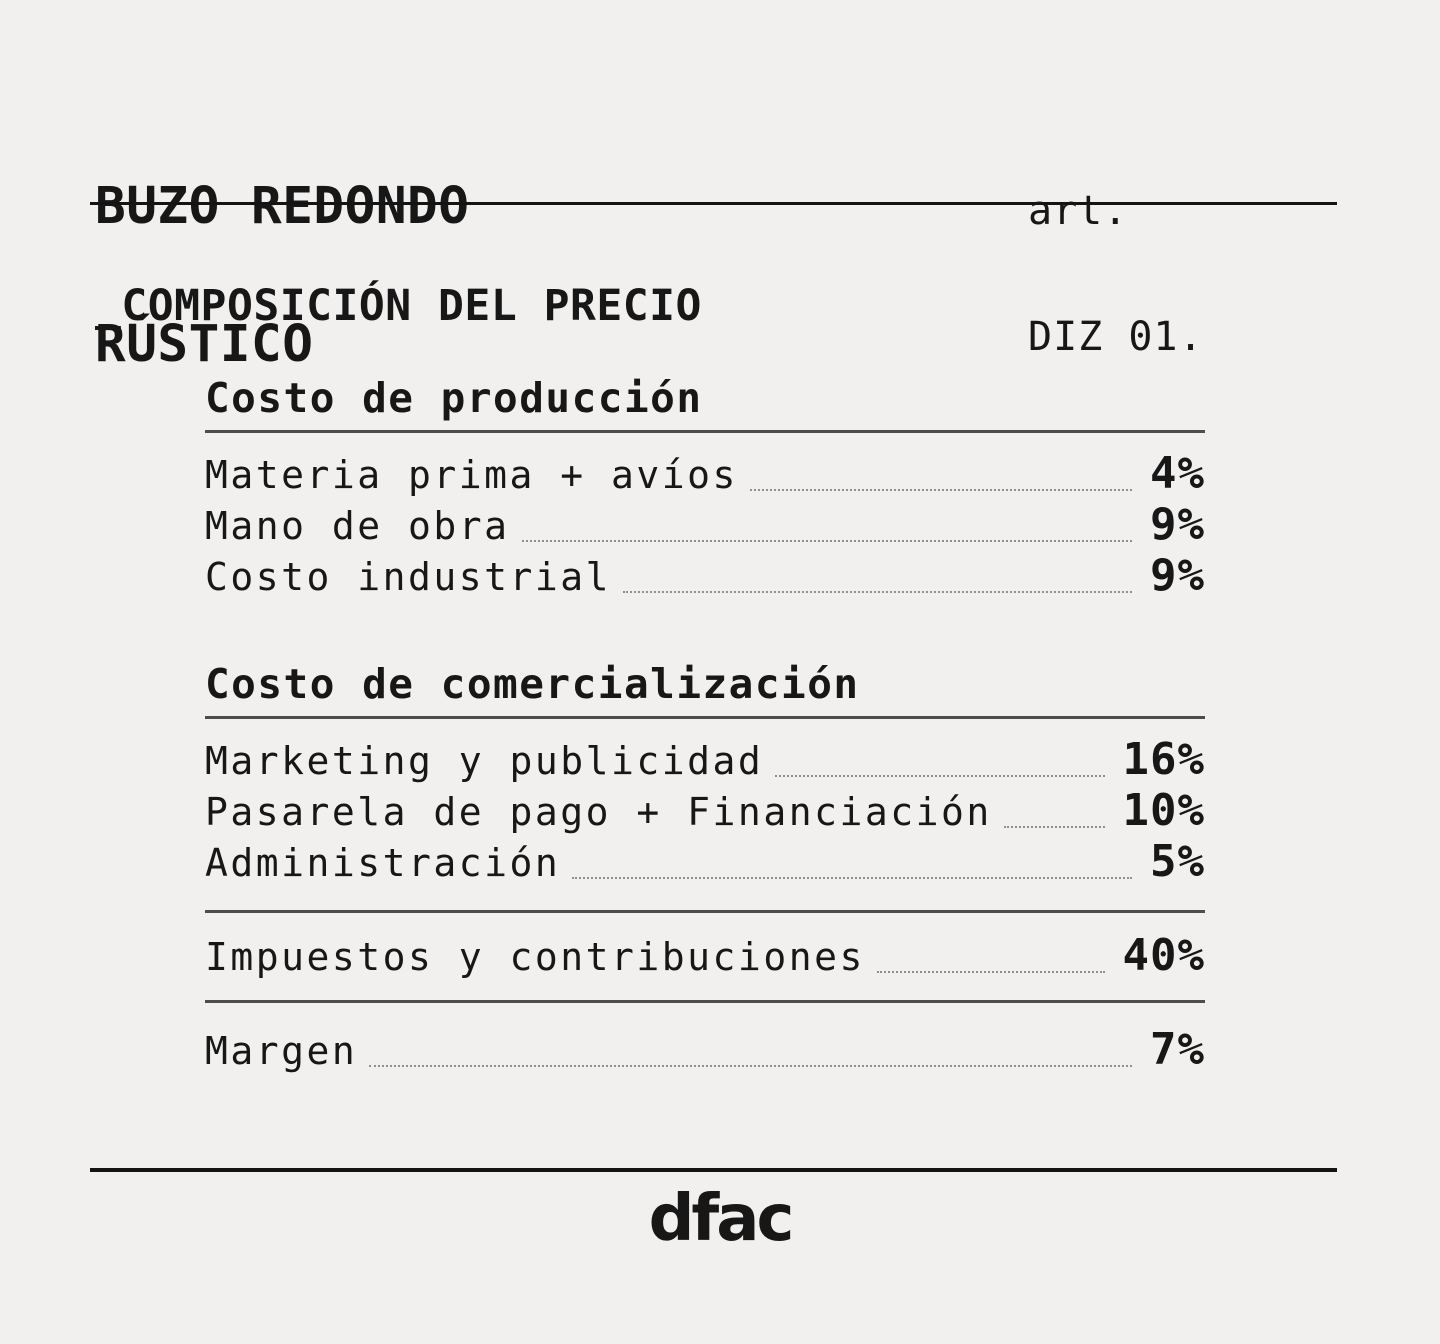  I want to click on table-row: Costo industrial 9%, so click(705, 576).